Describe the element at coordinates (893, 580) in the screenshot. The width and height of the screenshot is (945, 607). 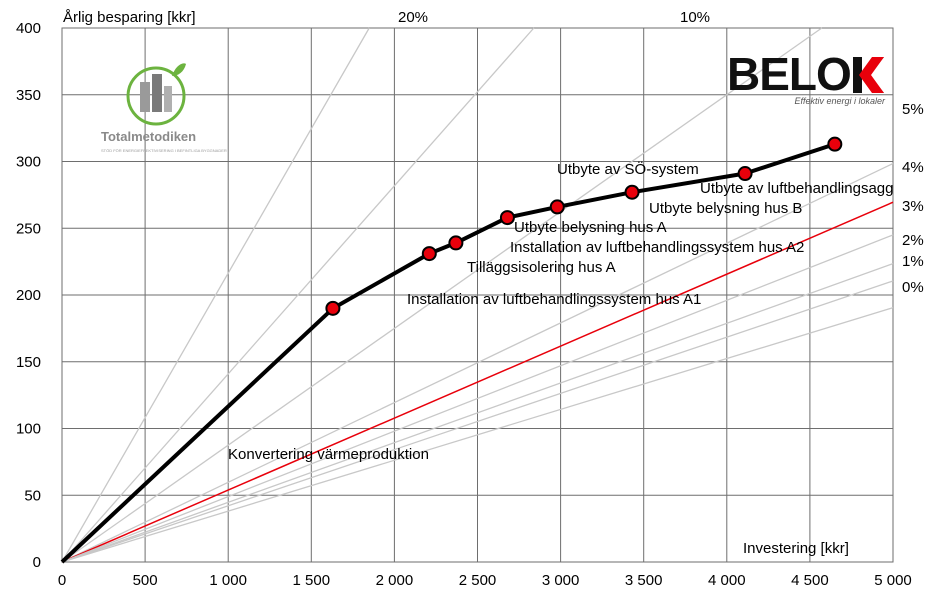
I see `x-tick-label: 5 000` at that location.